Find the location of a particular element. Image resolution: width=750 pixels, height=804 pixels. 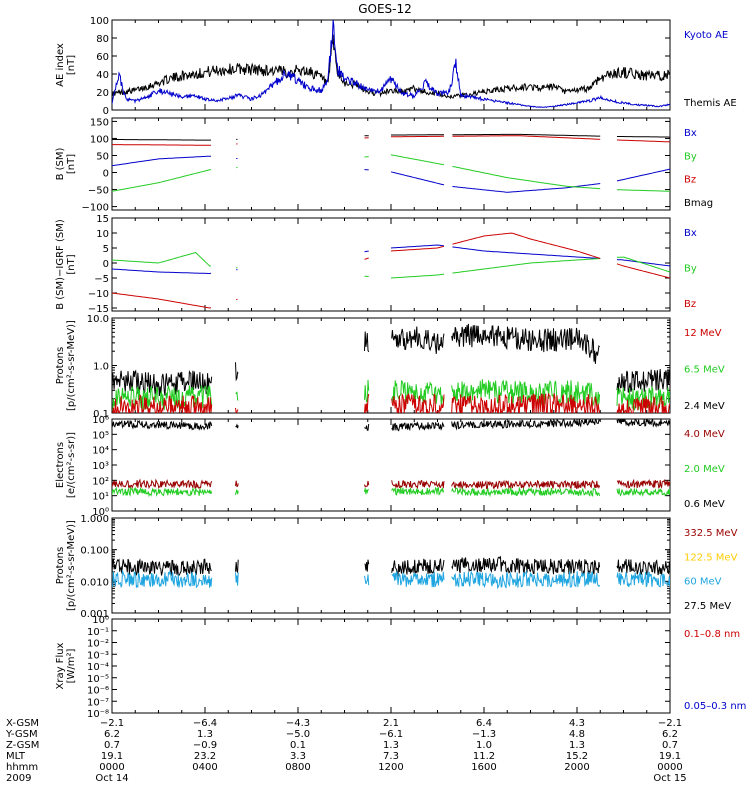

legend-entry: 0.05–0.3 nm is located at coordinates (715, 706).